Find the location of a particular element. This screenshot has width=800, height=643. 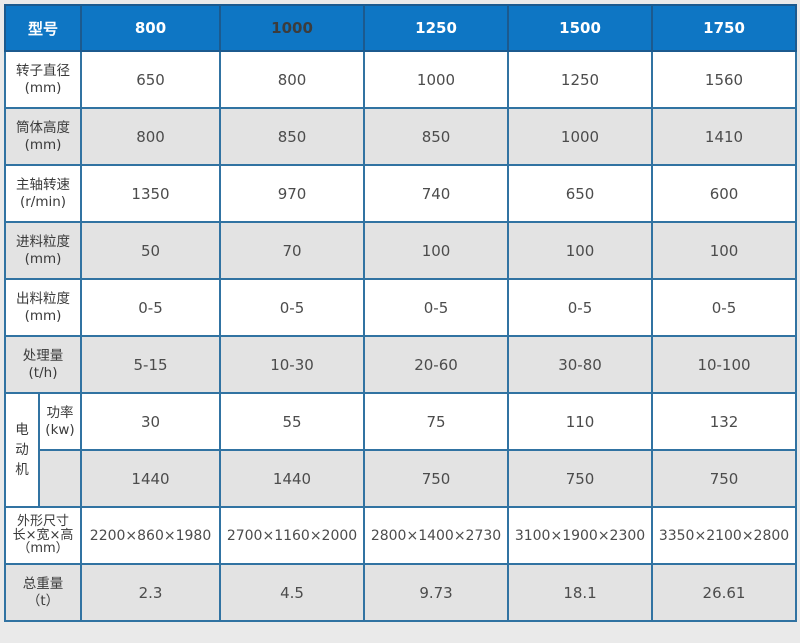

header-row: 型号 800 1000 1250 1500 1750 is located at coordinates (400, 28).